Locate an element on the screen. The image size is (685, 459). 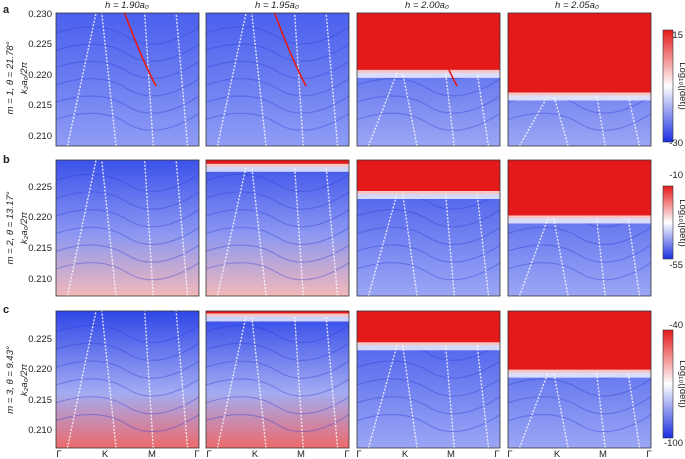
ytick-a-1: 0.225 is located at coordinates (40, 44).